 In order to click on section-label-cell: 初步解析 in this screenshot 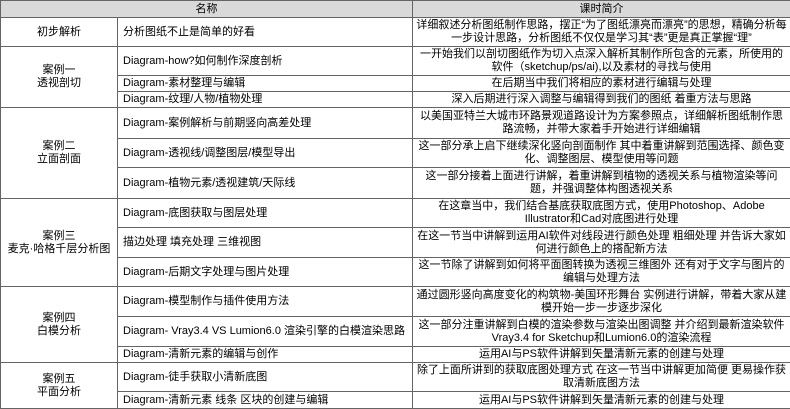, I will do `click(59, 32)`.